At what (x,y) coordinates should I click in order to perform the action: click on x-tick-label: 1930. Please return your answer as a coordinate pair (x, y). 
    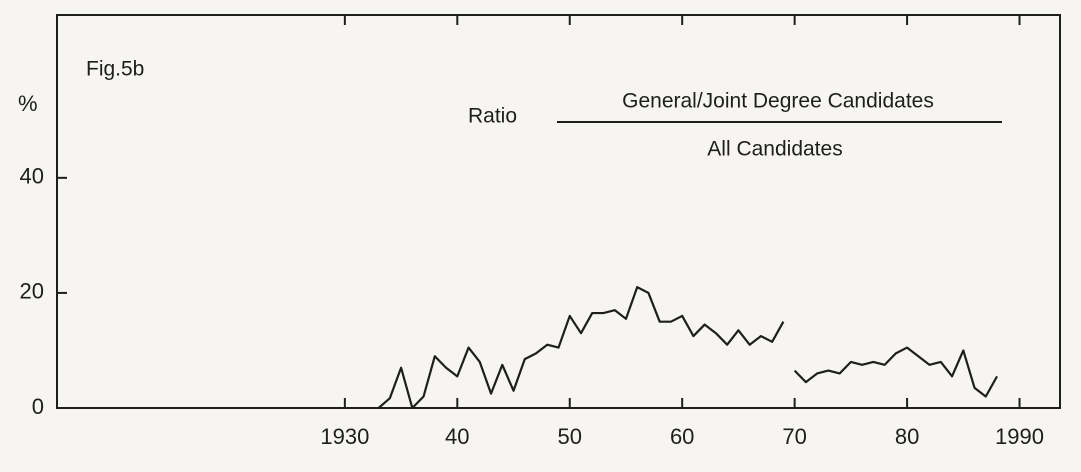
    Looking at the image, I should click on (344, 436).